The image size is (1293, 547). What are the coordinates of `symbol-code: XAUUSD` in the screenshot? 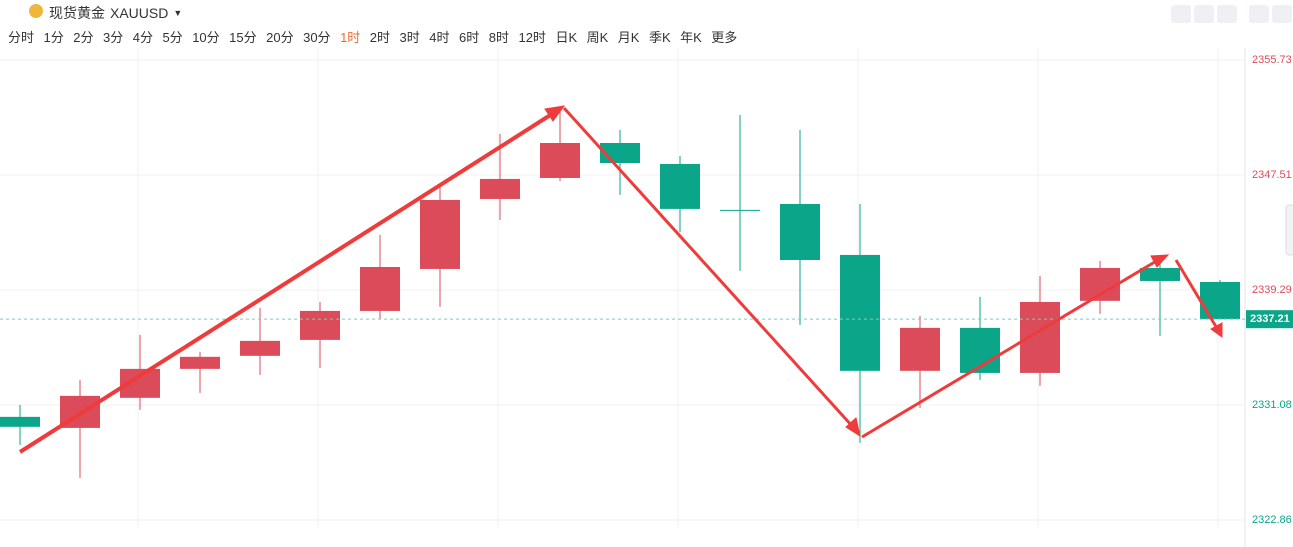 It's located at (139, 13).